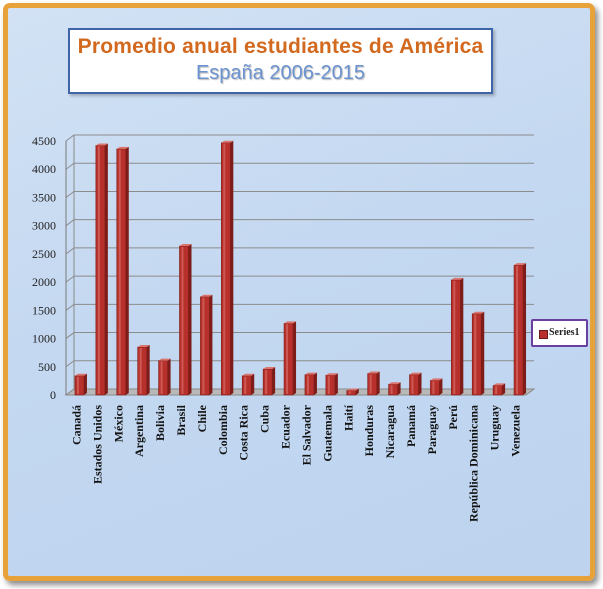  I want to click on x-tick-label: Panamá, so click(411, 426).